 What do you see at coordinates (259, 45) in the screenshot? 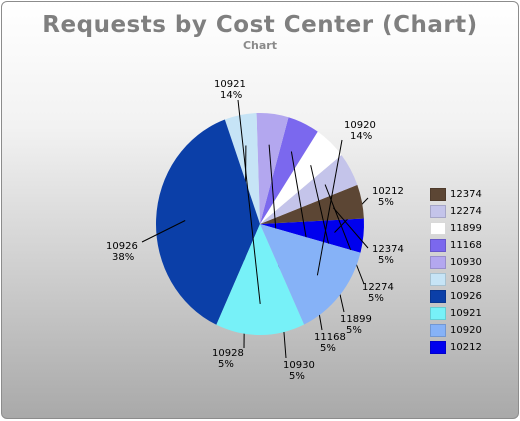
I see `chart-subtitle: Chart` at bounding box center [259, 45].